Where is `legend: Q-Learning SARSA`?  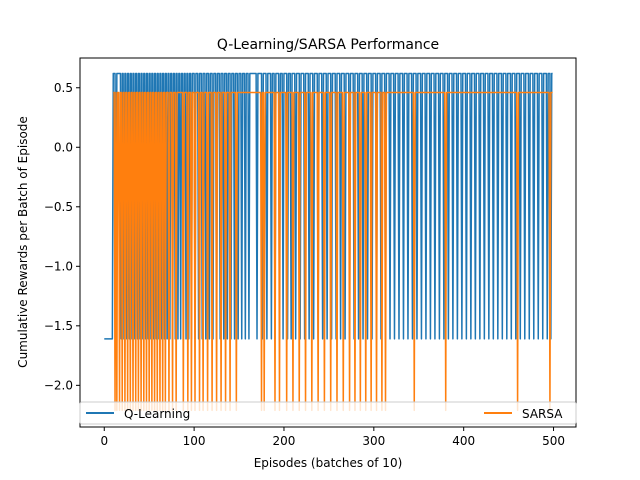
legend: Q-Learning SARSA is located at coordinates (328, 413).